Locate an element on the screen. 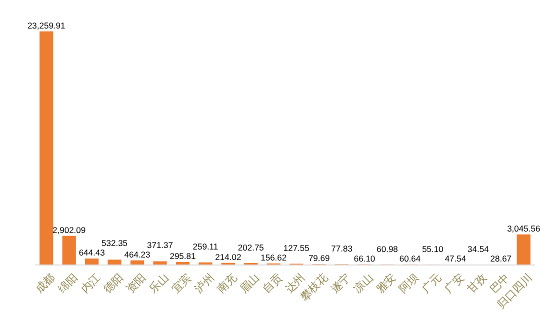  data-label: 202.75 is located at coordinates (251, 247).